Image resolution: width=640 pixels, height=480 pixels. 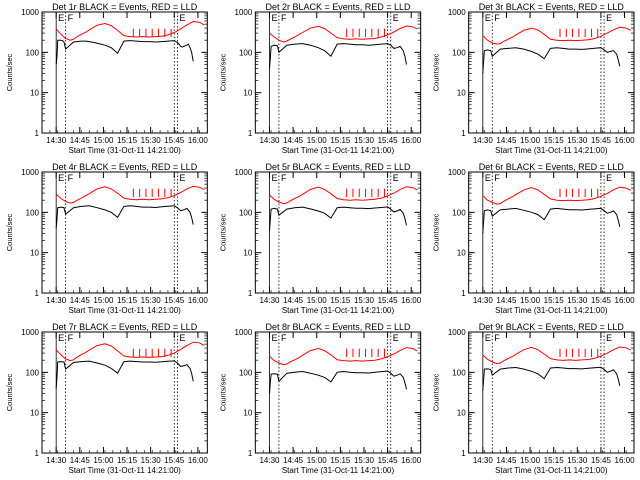 I want to click on panel-title: Det 8r BLACK = Events, RED = LLD, so click(x=338, y=327).